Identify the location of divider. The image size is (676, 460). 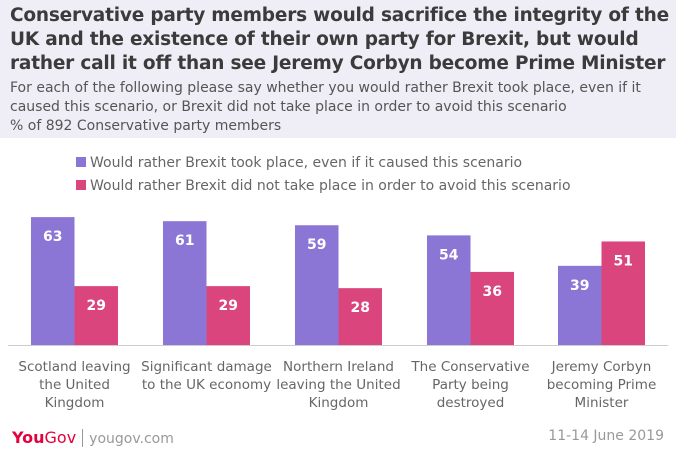
(83, 438).